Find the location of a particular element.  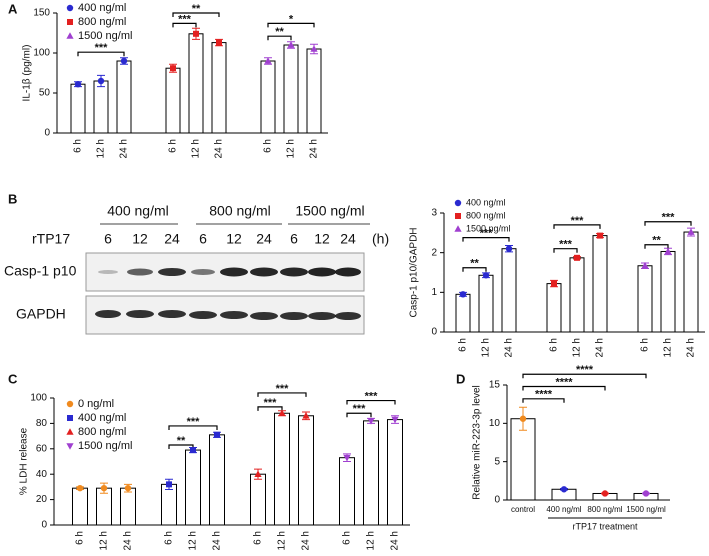

y-tick-label: 80 is located at coordinates (42, 423).